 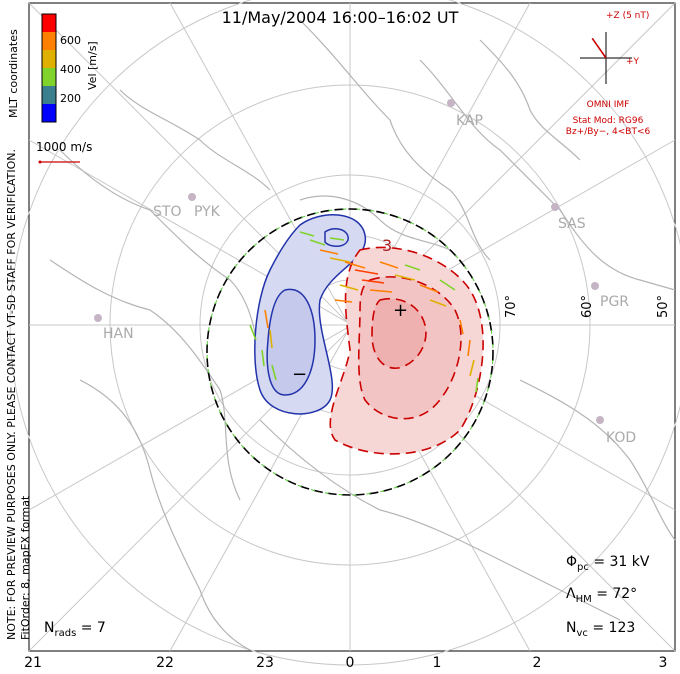 I want to click on colorbar-tick-600: 600, so click(x=70, y=40).